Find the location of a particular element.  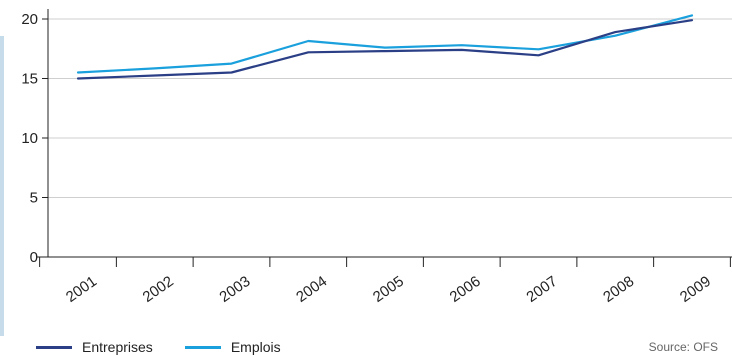

legend-item-entreprises: Entreprises is located at coordinates (94, 347).